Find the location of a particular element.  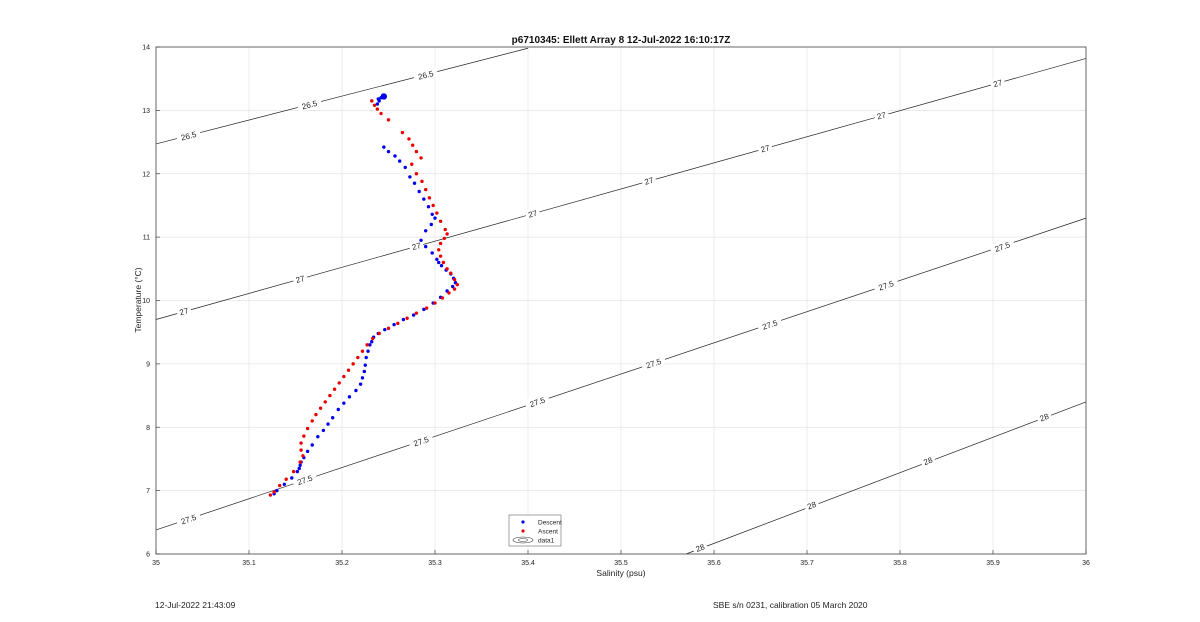

y-tick-label: 6 is located at coordinates (148, 555).